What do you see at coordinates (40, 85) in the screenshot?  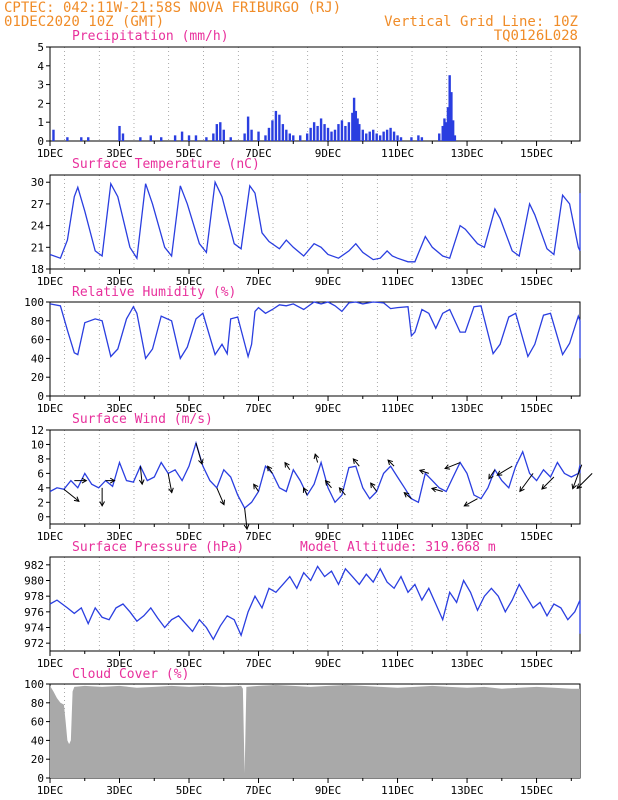 I see `precip-ytick-label: 3` at bounding box center [40, 85].